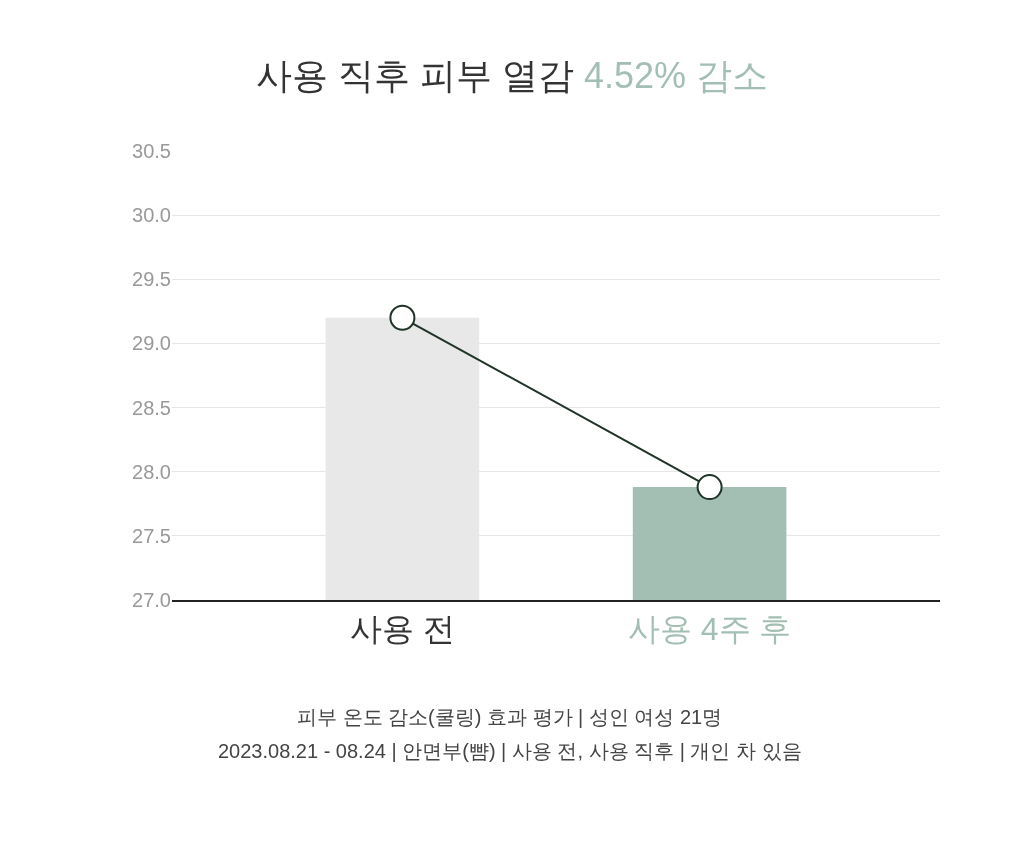  I want to click on y-tick-label: 27.0, so click(151, 600).